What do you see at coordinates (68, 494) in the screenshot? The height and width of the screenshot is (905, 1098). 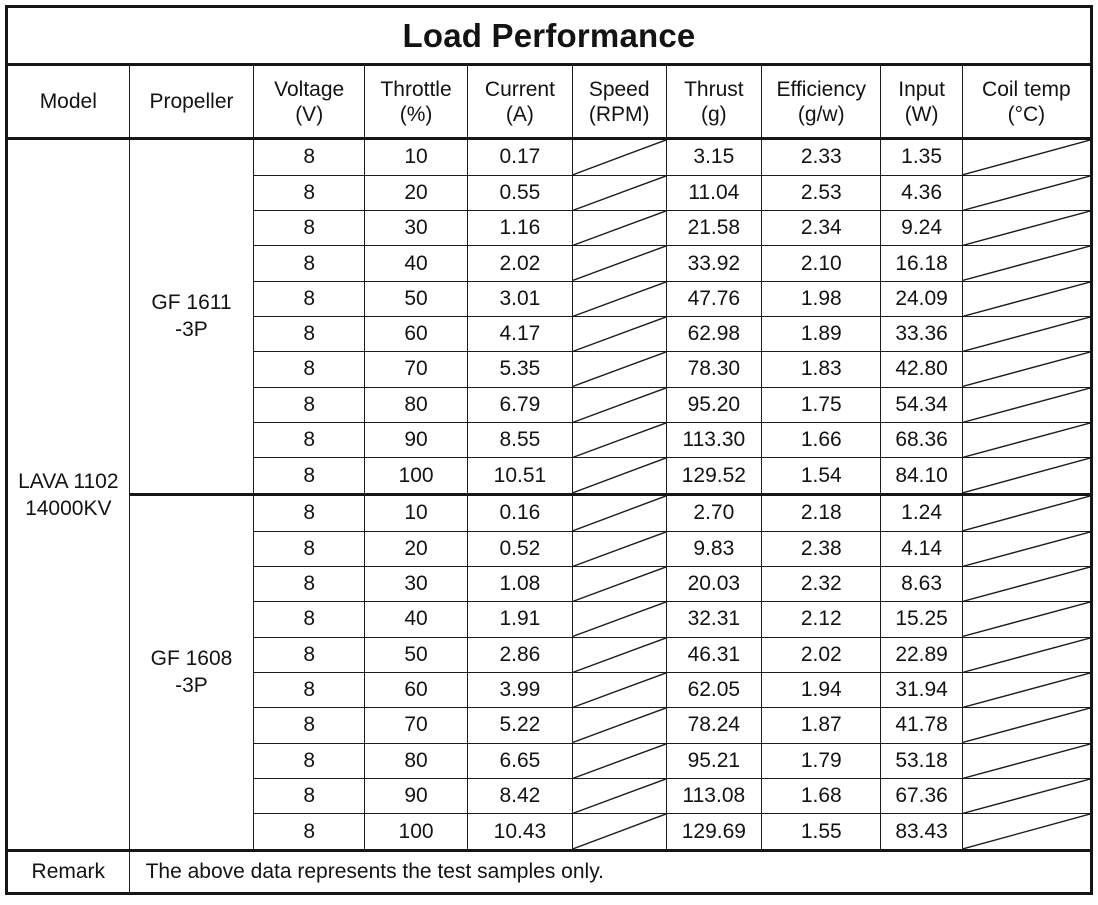 I see `model-cell: LAVA 1102 14000KV` at bounding box center [68, 494].